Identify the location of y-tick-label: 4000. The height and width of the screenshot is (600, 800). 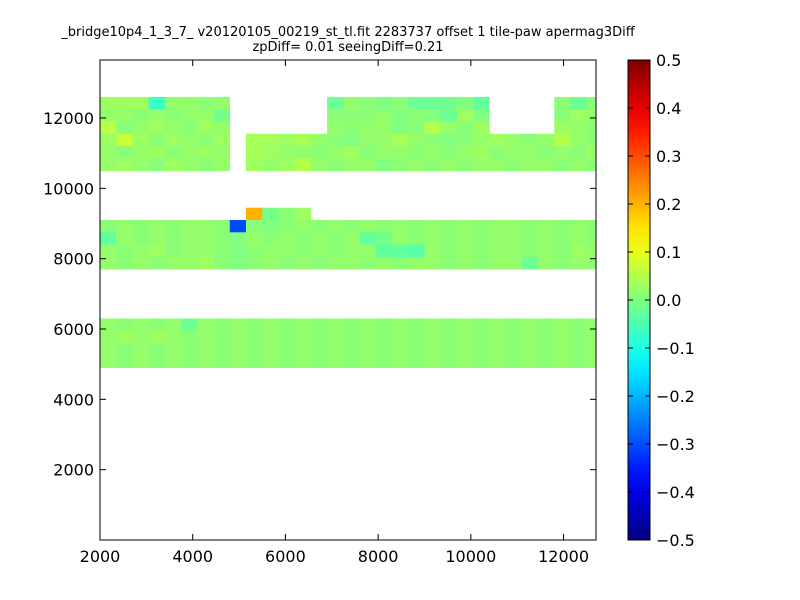
(73, 399).